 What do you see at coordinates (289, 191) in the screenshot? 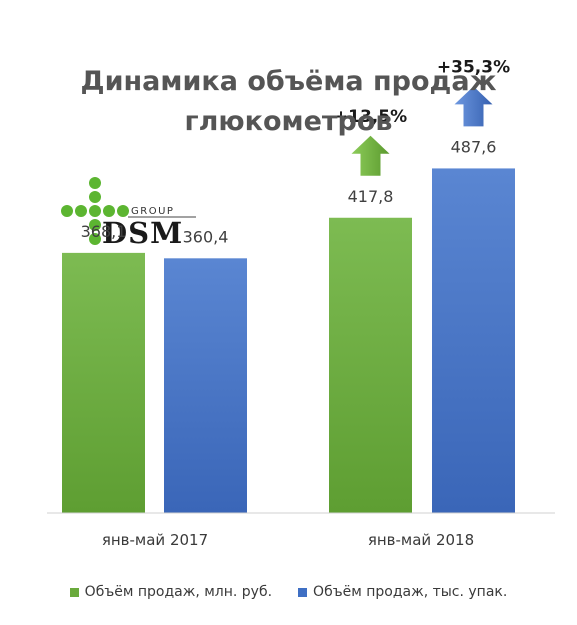
I see `bar-labels-layer: 368,1 417,8 360,4 487,6` at bounding box center [289, 191].